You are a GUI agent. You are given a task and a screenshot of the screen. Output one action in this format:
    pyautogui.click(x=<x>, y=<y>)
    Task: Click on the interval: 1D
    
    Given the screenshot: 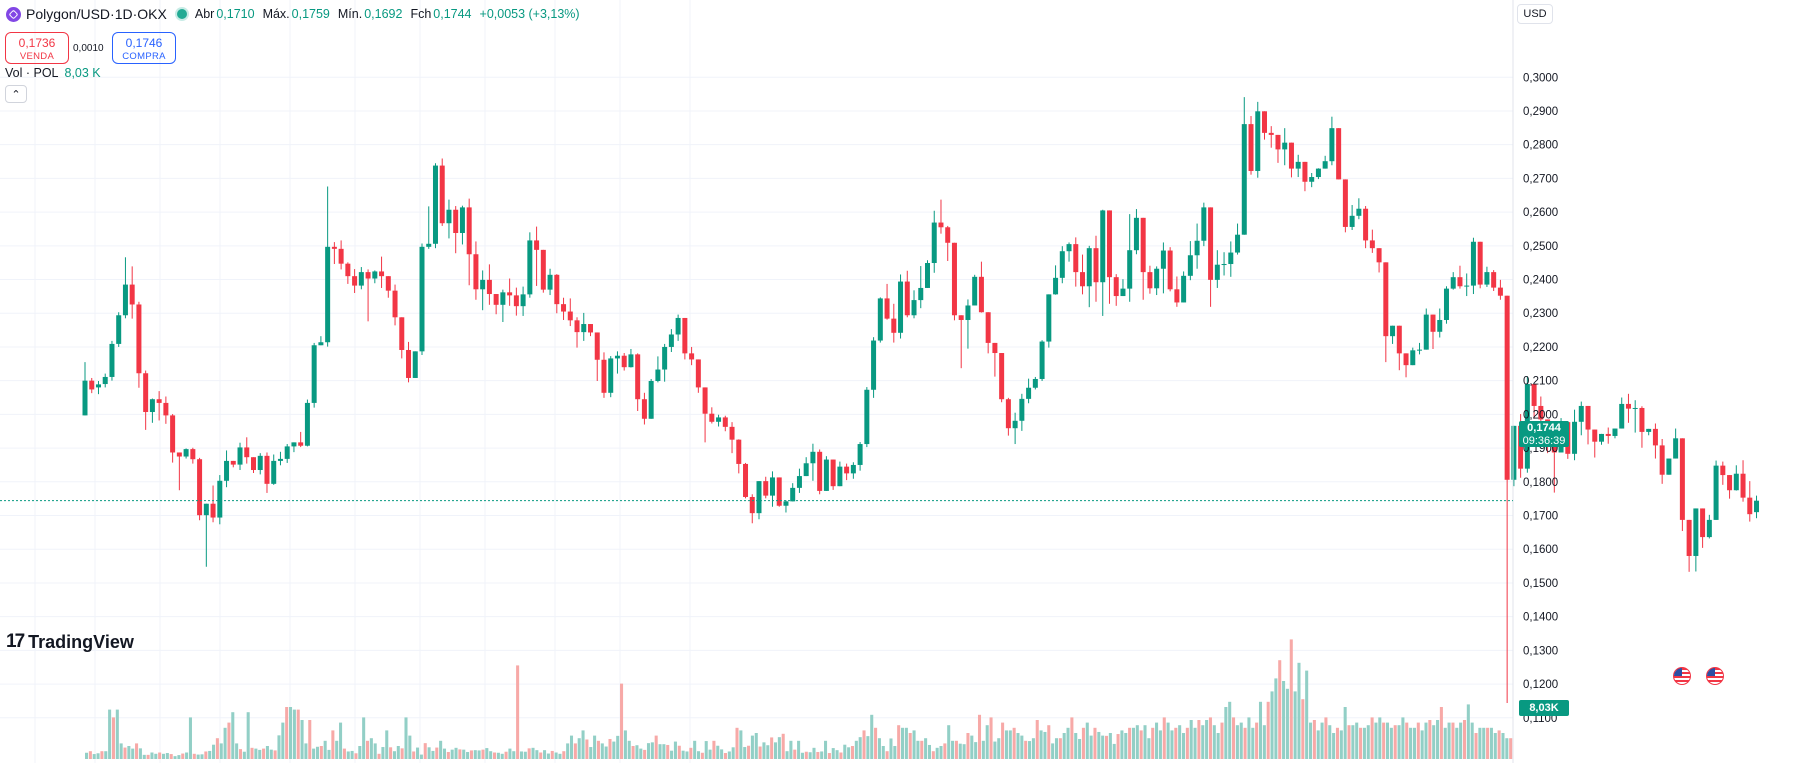 What is the action you would take?
    pyautogui.click(x=123, y=14)
    